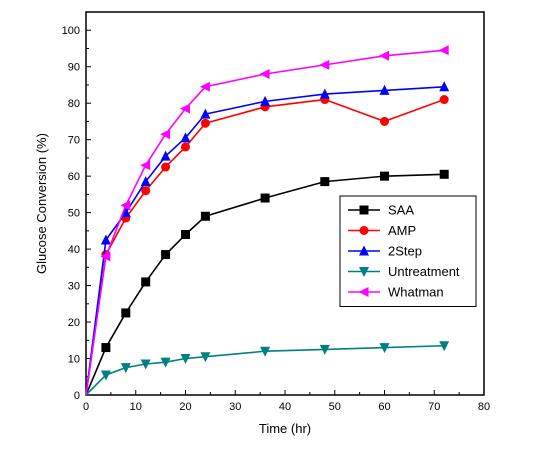  I want to click on y-tick-label: 70, so click(74, 141).